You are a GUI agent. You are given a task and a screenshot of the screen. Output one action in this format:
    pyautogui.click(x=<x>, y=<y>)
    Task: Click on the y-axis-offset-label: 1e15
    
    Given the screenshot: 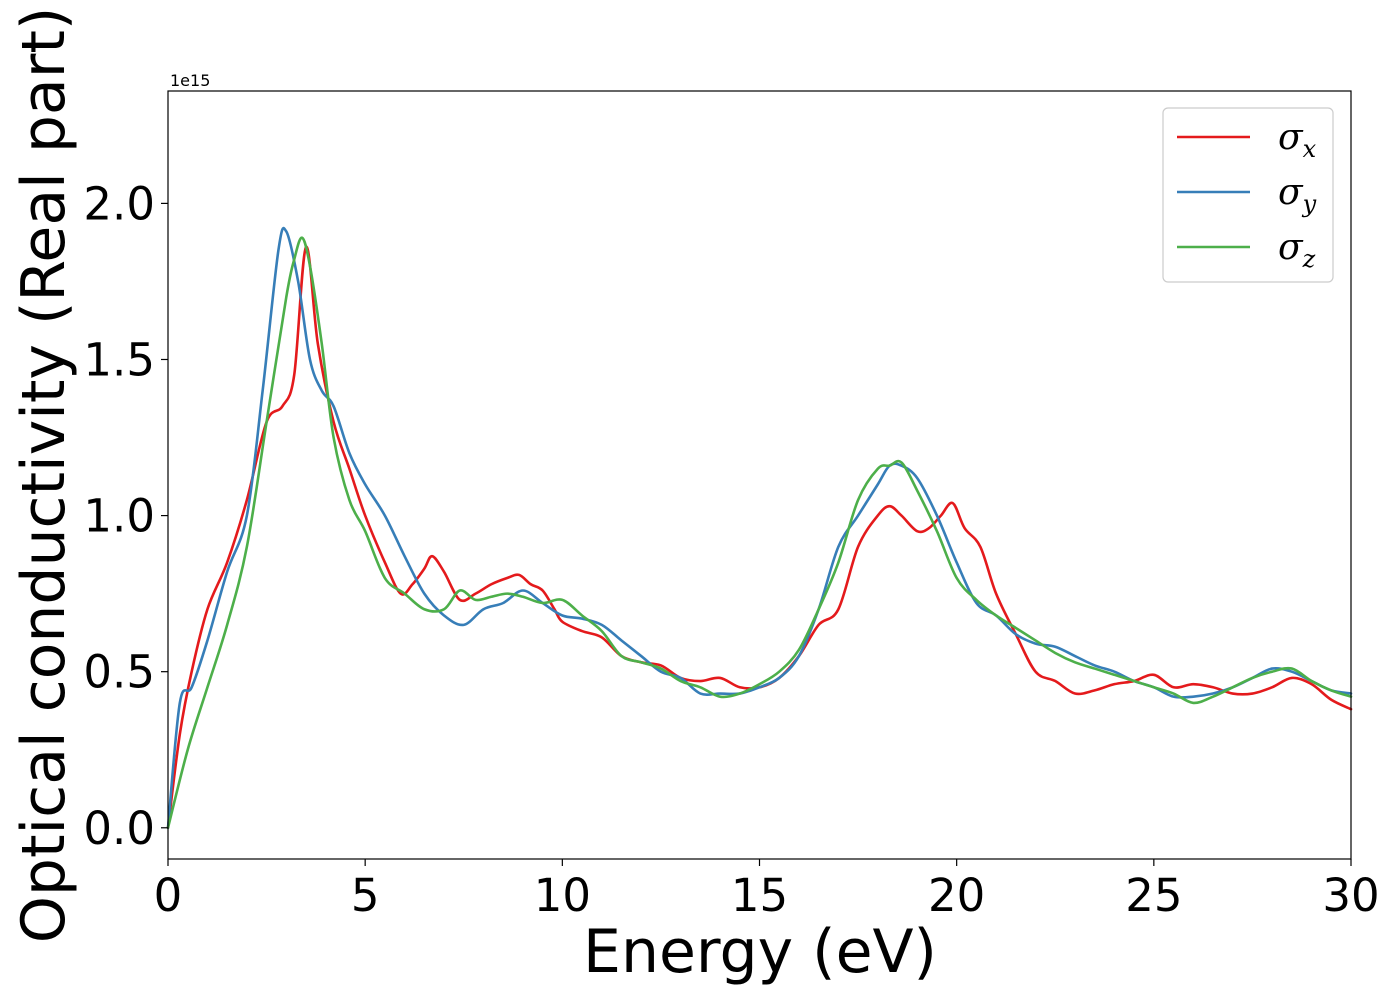 What is the action you would take?
    pyautogui.click(x=190, y=80)
    